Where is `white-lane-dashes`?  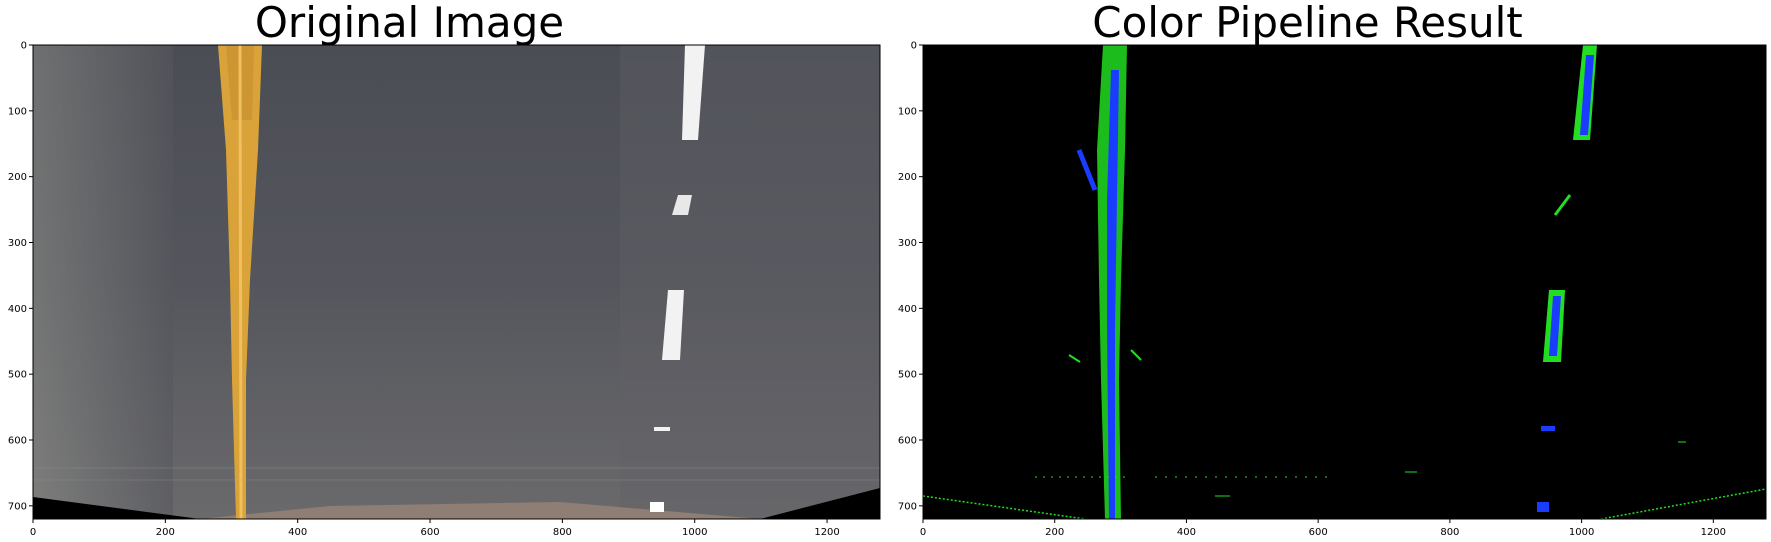 white-lane-dashes is located at coordinates (677, 278).